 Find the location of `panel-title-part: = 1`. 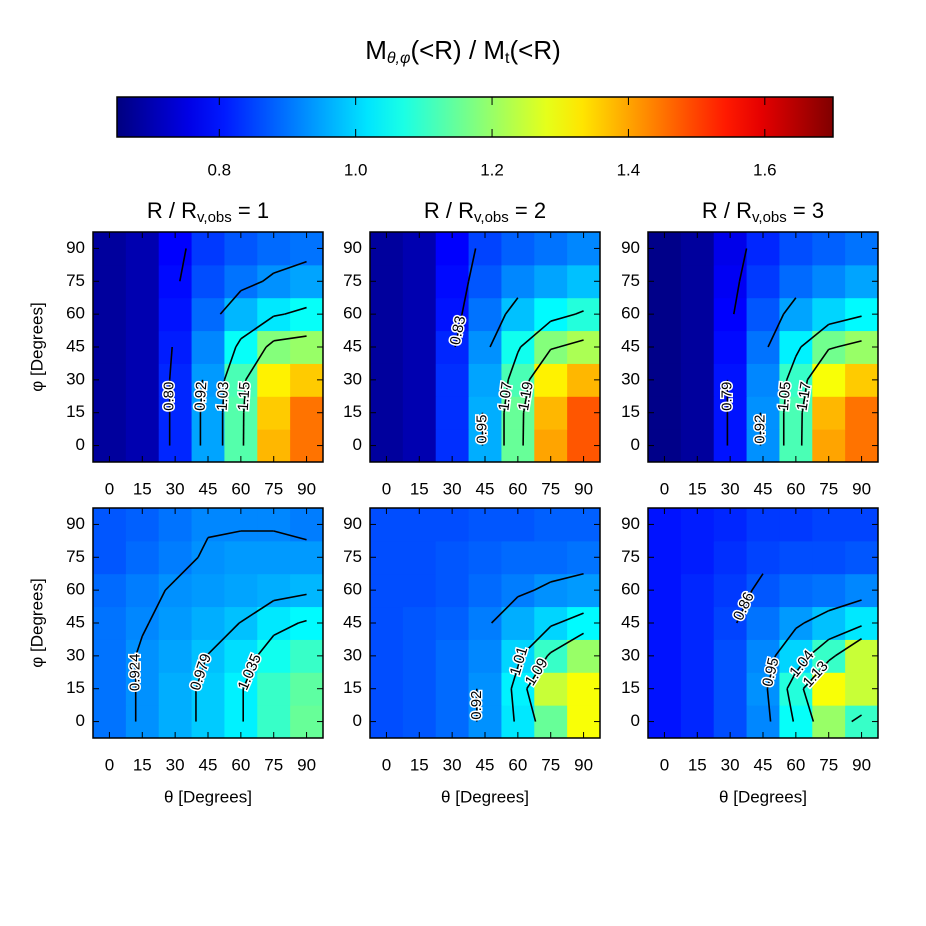

panel-title-part: = 1 is located at coordinates (250, 210).